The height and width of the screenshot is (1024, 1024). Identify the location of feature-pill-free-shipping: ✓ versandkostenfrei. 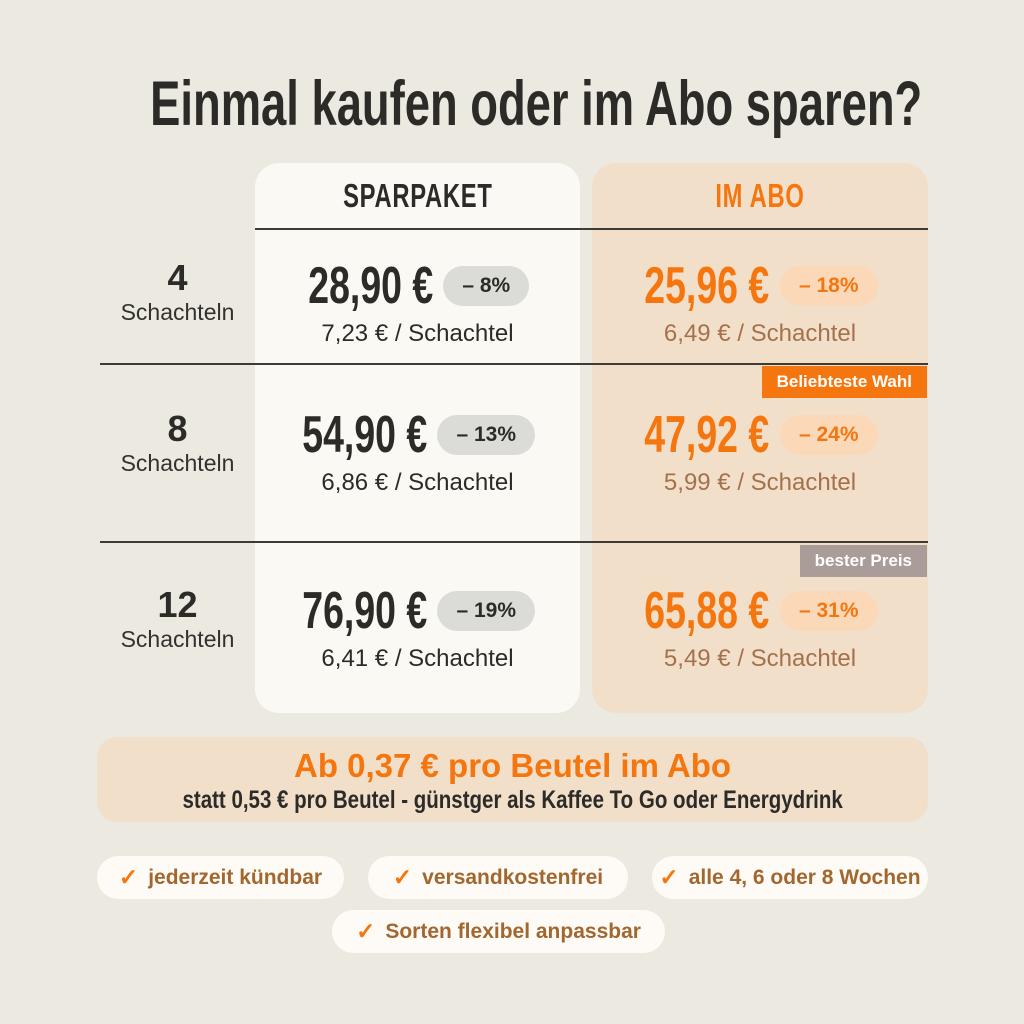
(498, 877).